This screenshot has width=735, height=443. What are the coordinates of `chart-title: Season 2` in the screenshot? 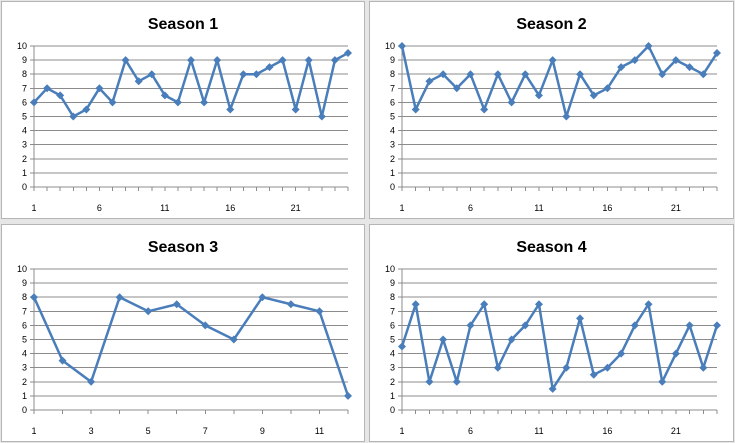 It's located at (551, 24).